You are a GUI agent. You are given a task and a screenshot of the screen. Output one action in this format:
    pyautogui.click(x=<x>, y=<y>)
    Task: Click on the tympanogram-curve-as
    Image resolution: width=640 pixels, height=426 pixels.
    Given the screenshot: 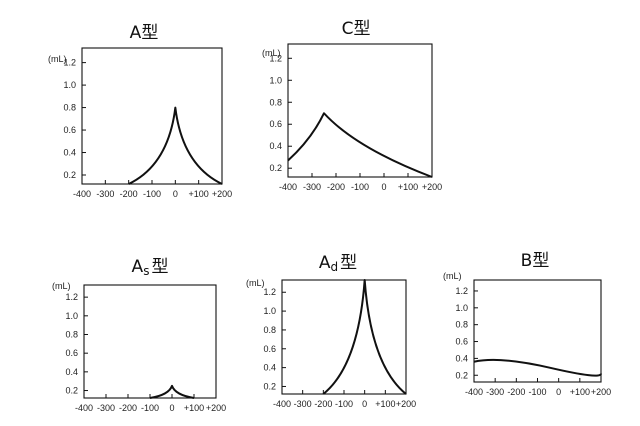 What is the action you would take?
    pyautogui.click(x=172, y=391)
    